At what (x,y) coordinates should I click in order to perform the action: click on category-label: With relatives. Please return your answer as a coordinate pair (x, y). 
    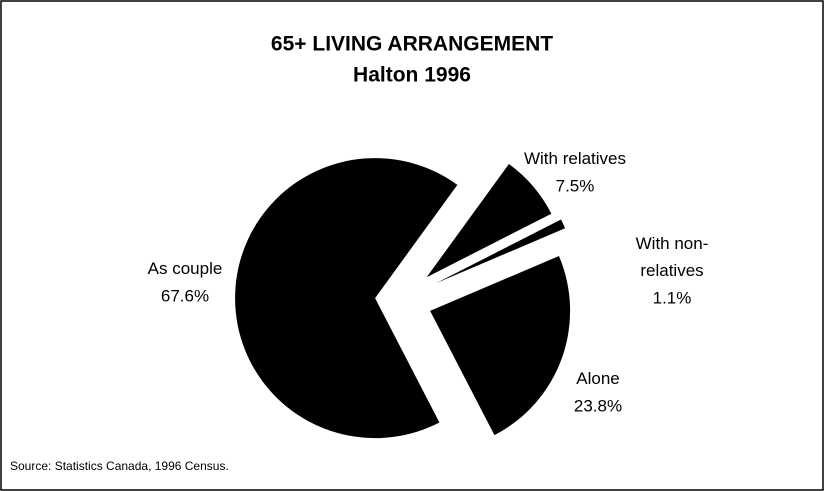
    Looking at the image, I should click on (575, 158).